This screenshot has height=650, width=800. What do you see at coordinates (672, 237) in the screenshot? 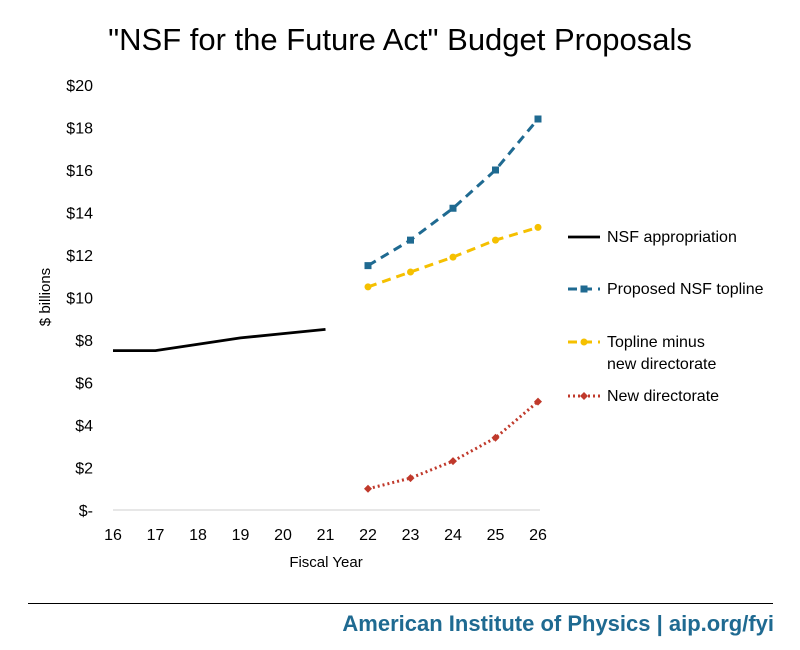
I see `legend-label: NSF appropriation` at bounding box center [672, 237].